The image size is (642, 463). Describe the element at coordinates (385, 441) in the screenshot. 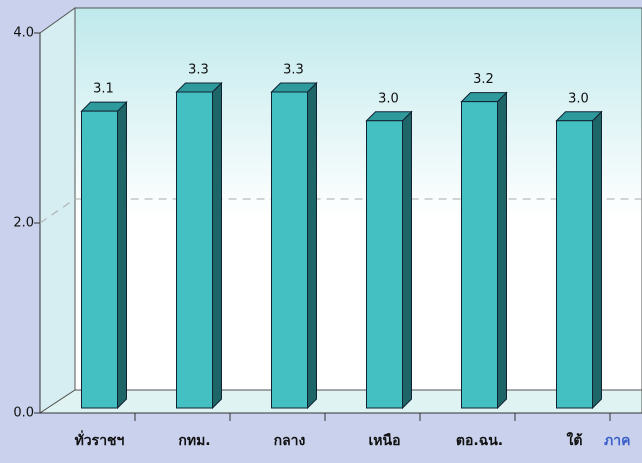

I see `x-tick-label: เหนือ` at that location.